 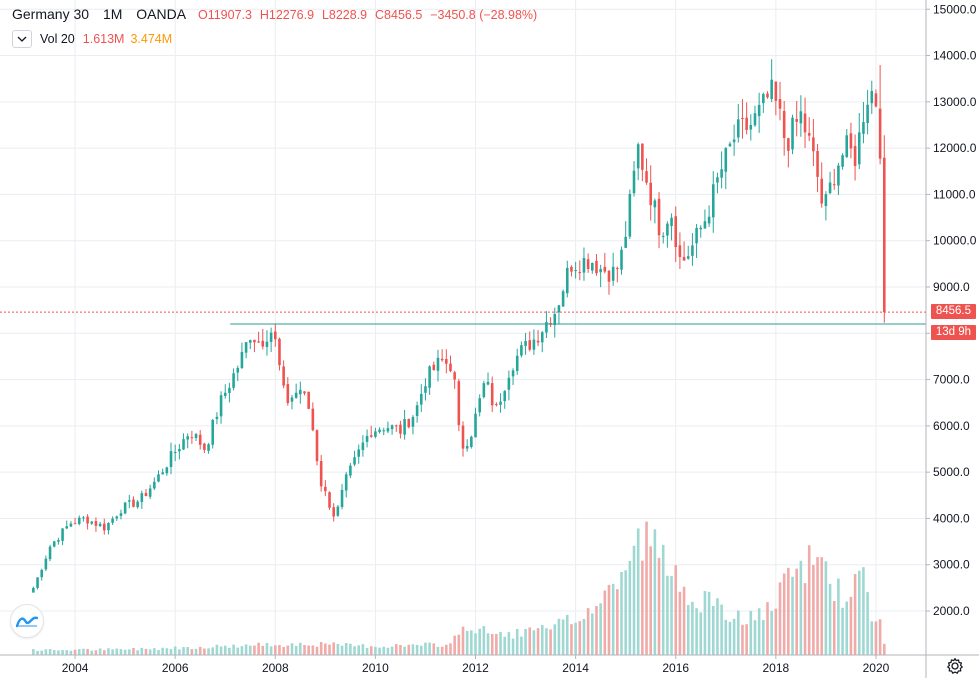 What do you see at coordinates (951, 611) in the screenshot?
I see `price-tick-label: 2000.0` at bounding box center [951, 611].